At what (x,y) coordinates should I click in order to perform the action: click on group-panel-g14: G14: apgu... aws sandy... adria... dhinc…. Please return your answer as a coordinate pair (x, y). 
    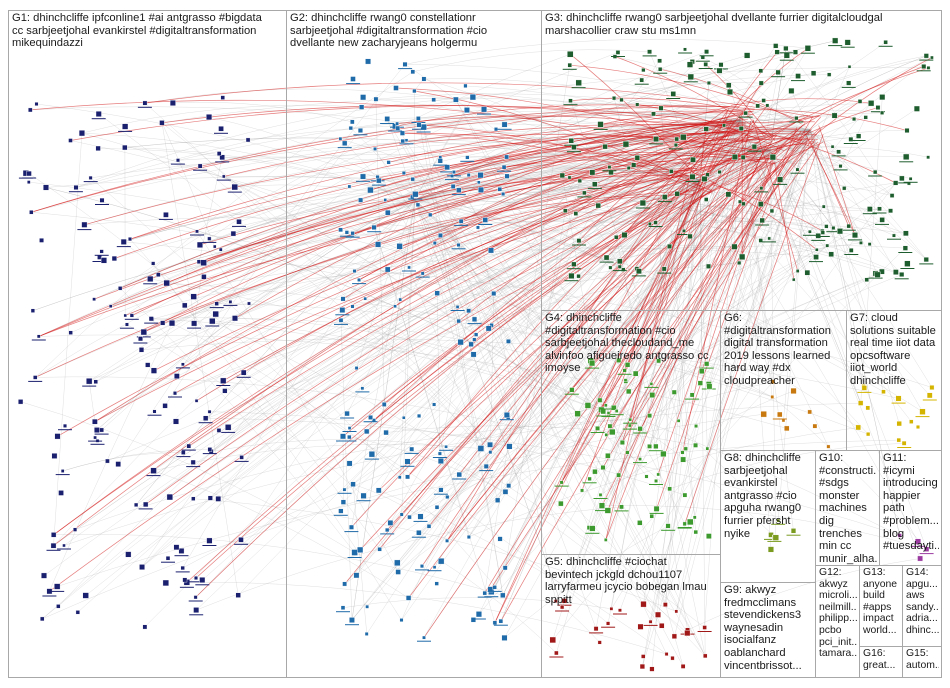
    Looking at the image, I should click on (922, 606).